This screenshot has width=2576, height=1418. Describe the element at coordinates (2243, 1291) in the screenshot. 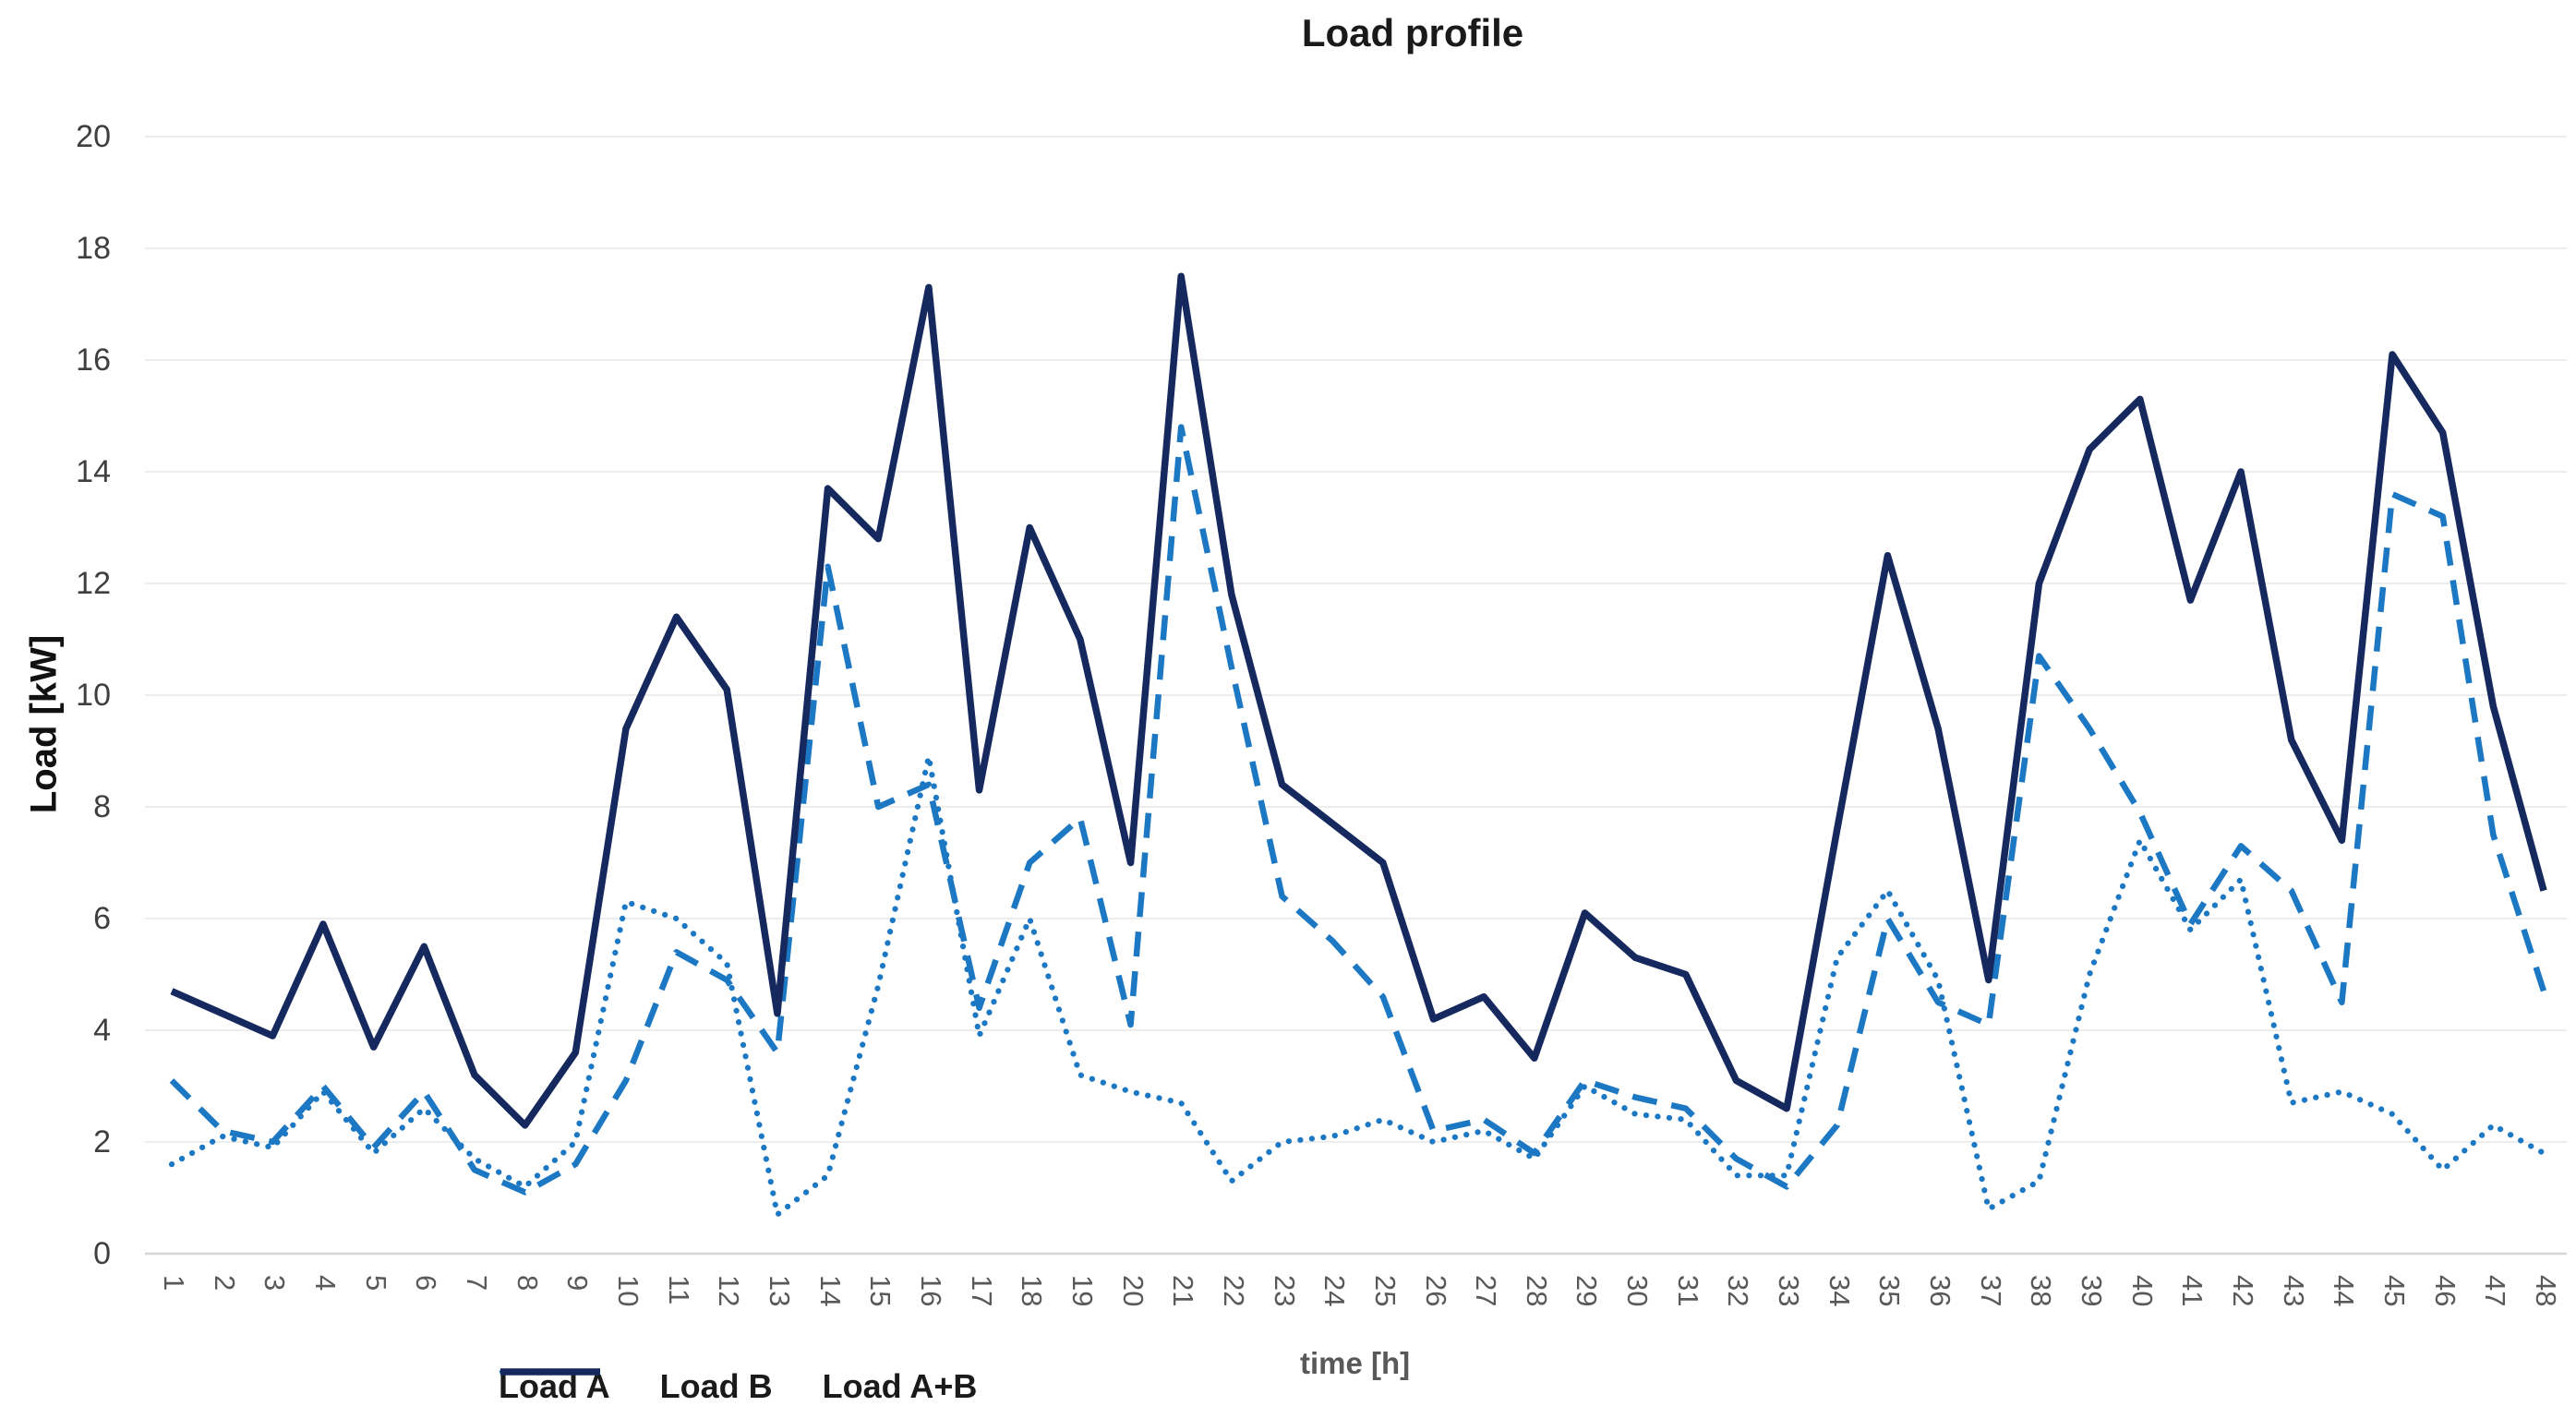

I see `x-axis-tick-label: 42` at that location.